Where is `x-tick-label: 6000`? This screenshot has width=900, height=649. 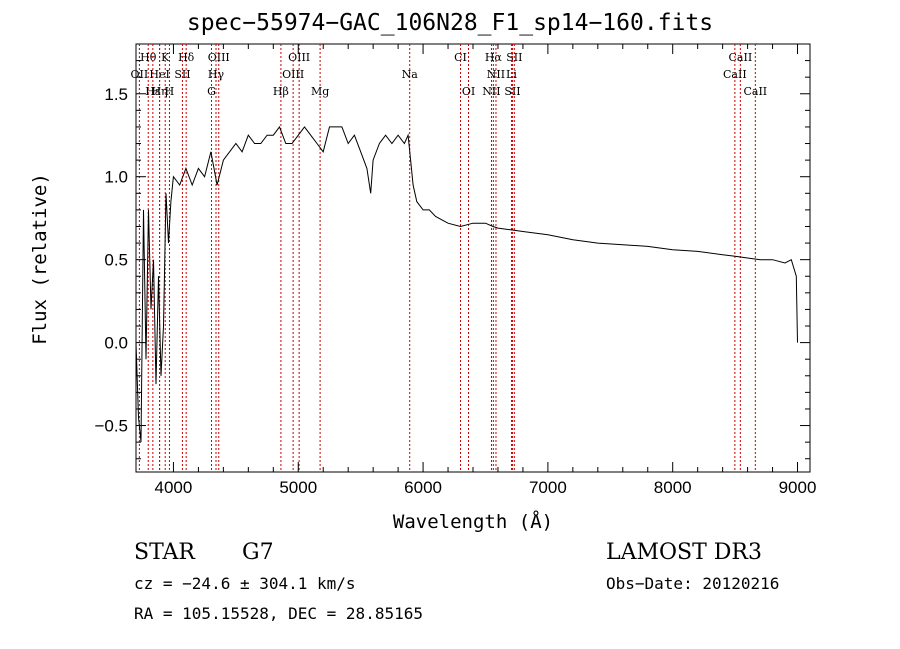
x-tick-label: 6000 is located at coordinates (423, 487).